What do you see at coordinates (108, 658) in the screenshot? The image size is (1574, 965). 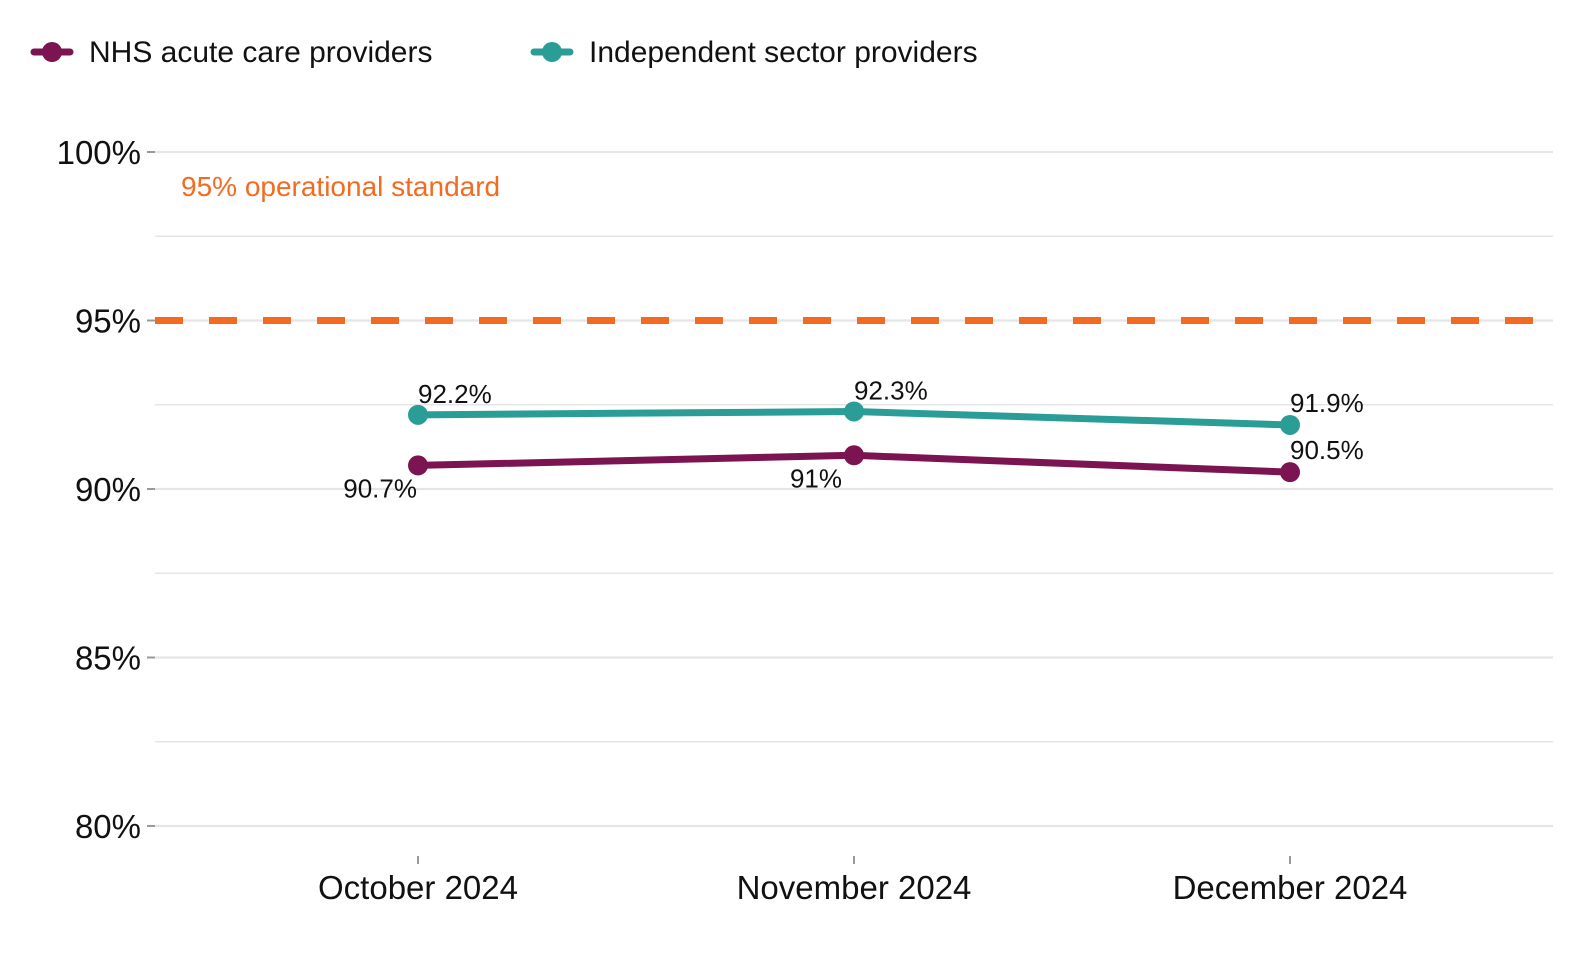 I see `y-tick-label: 85%` at bounding box center [108, 658].